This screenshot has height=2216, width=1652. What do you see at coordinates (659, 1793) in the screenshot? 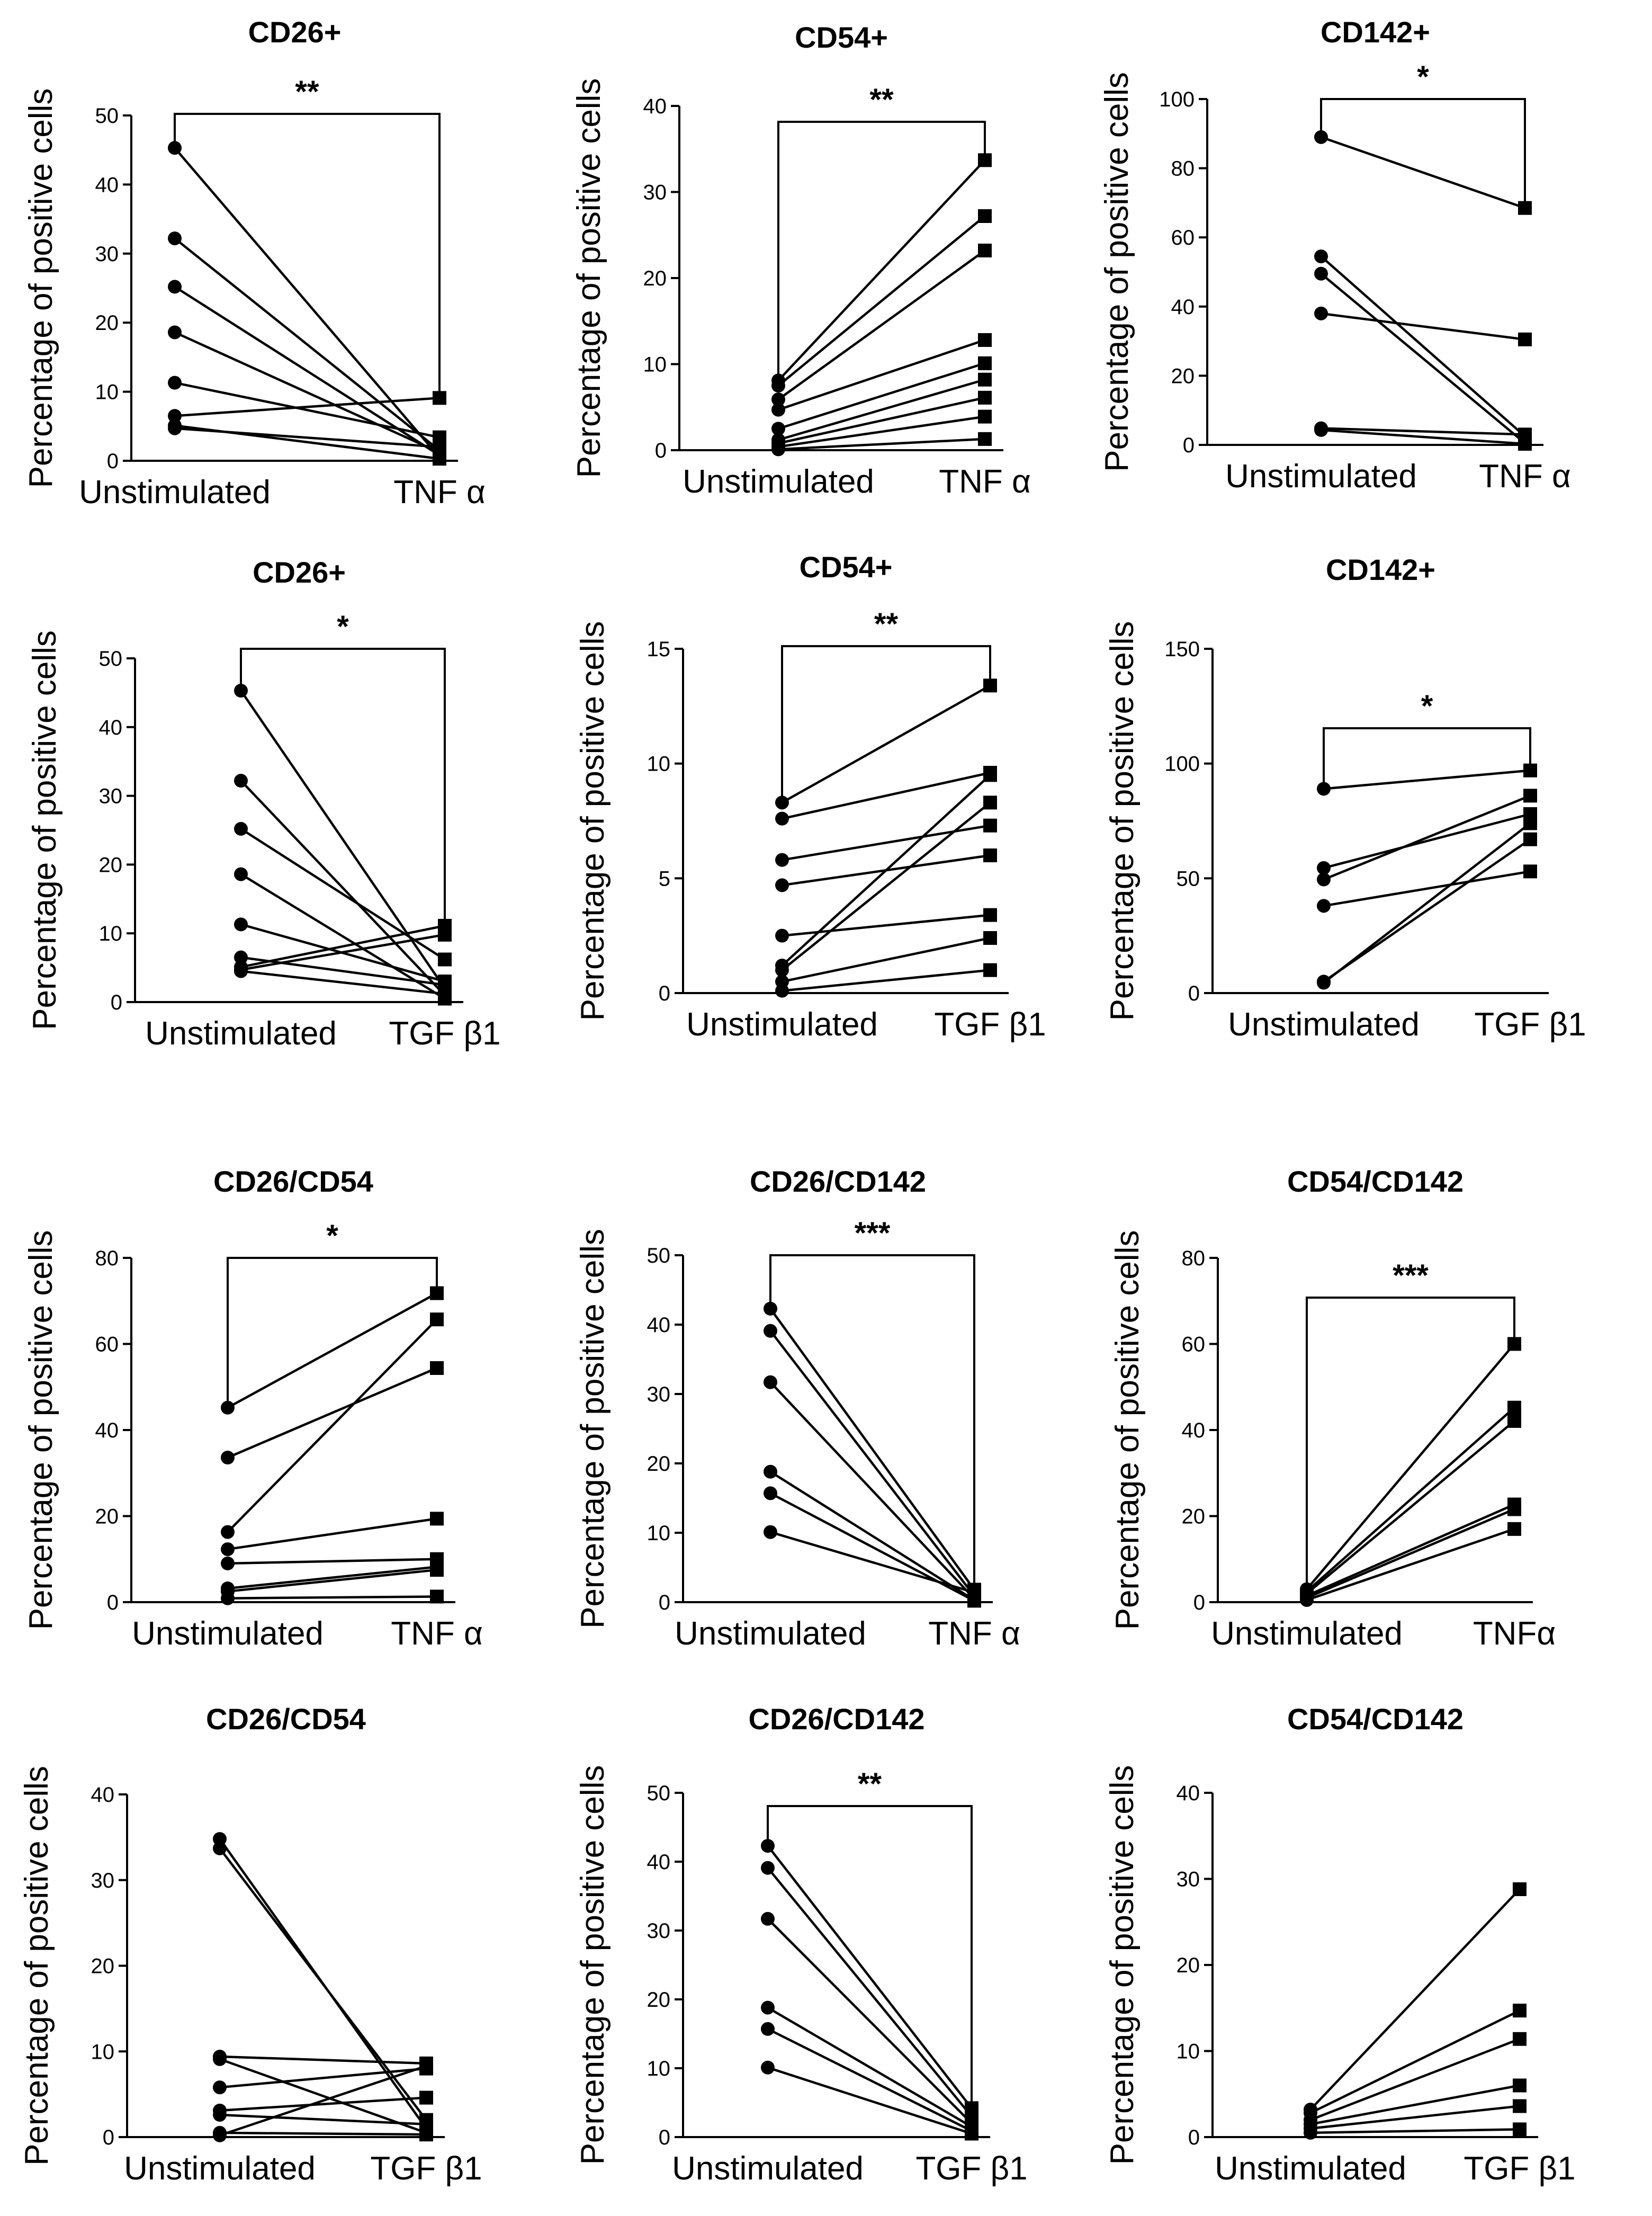
I see `y-tick-label: 50` at bounding box center [659, 1793].